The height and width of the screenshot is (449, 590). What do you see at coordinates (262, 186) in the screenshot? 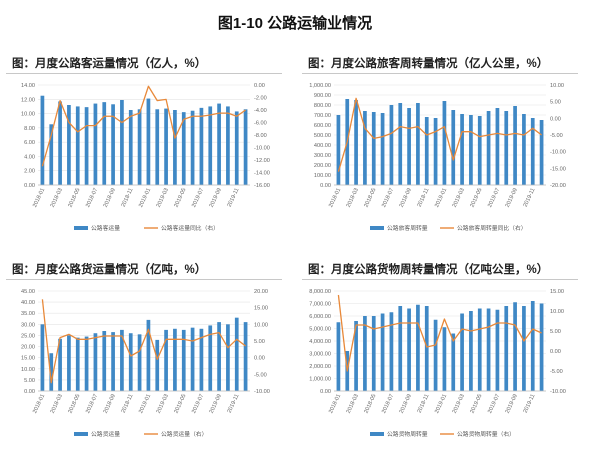
I see `right-axis-tick-label: -16.00` at bounding box center [262, 186].